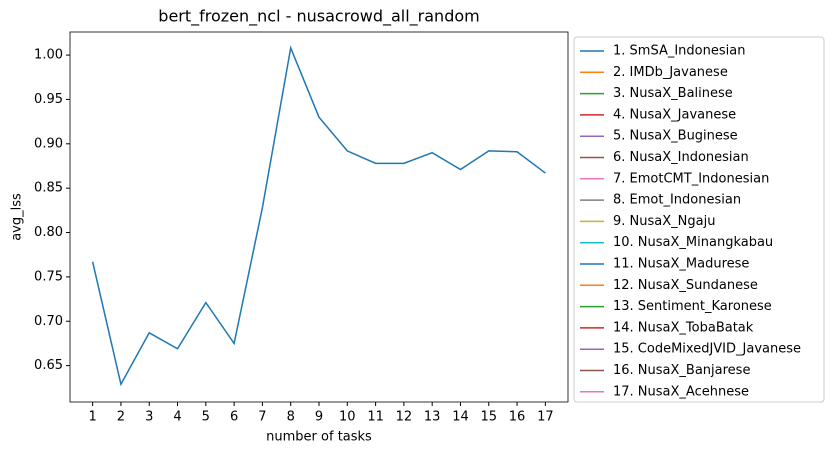  What do you see at coordinates (92, 417) in the screenshot?
I see `x-tick-label: 1` at bounding box center [92, 417].